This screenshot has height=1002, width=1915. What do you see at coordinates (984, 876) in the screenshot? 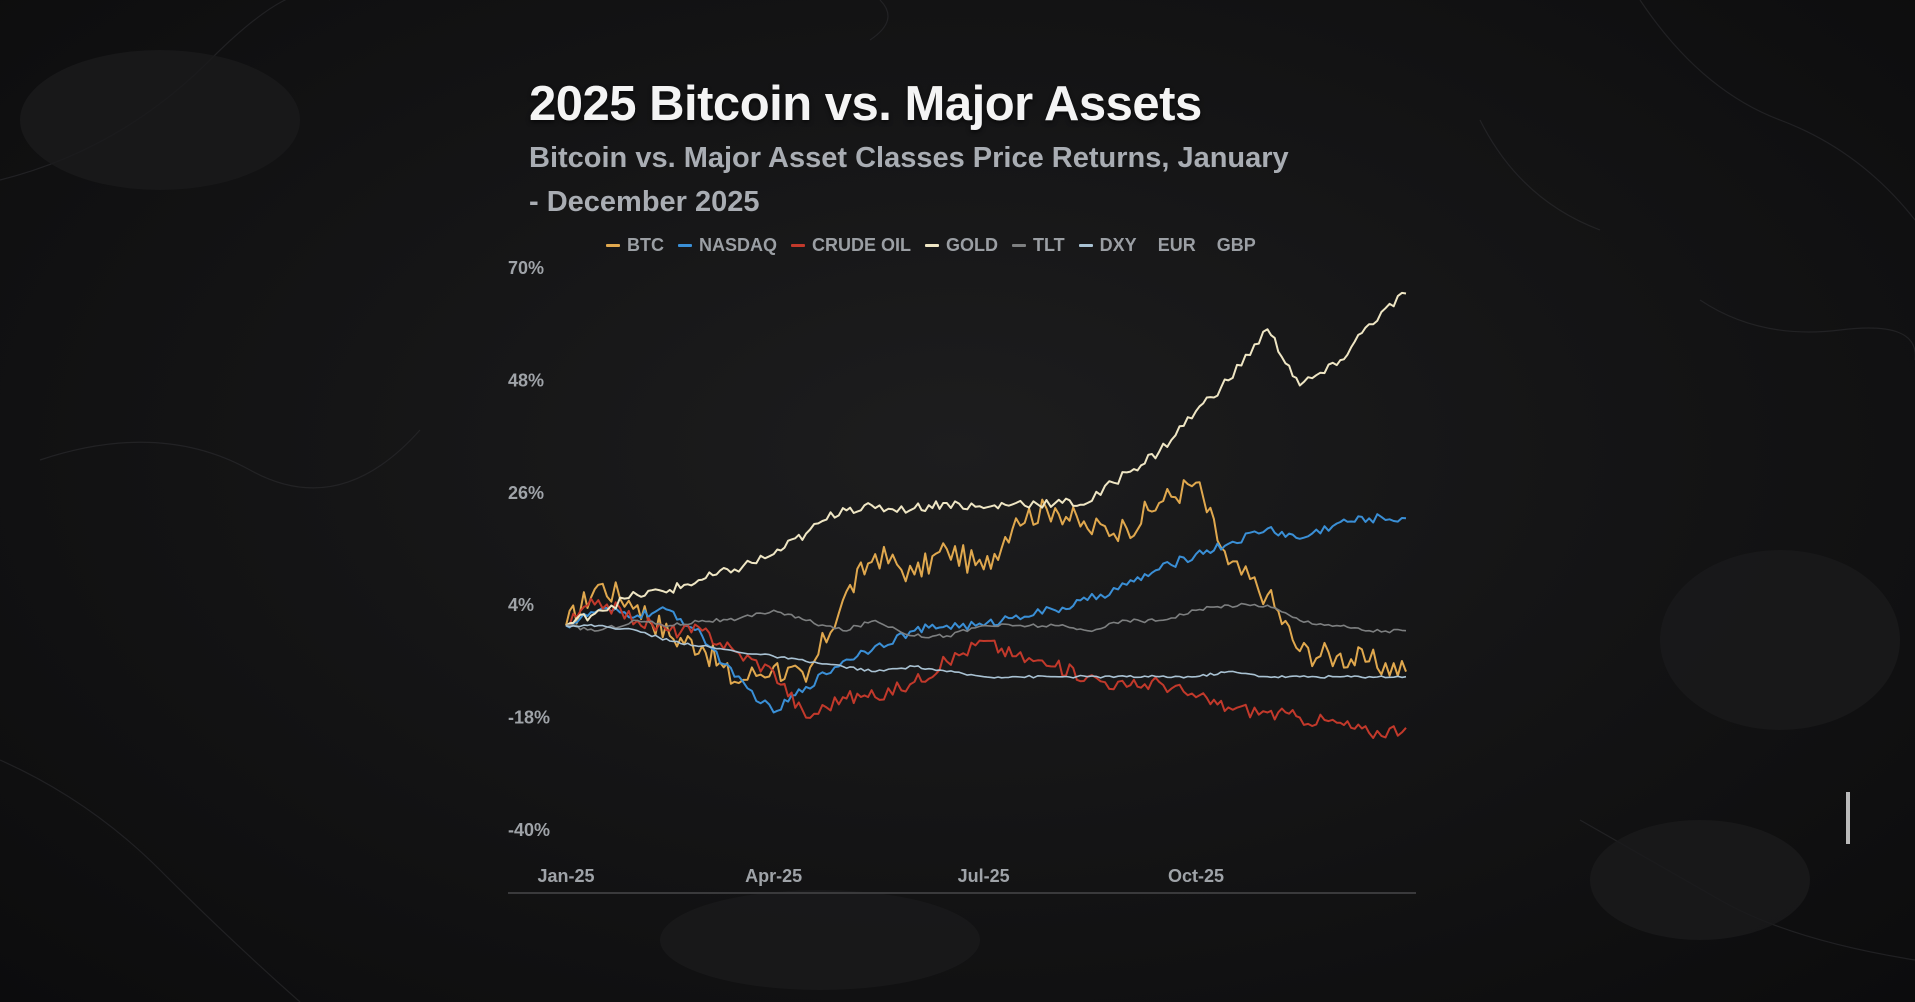
I see `x-tick-label: Jul-25` at bounding box center [984, 876].